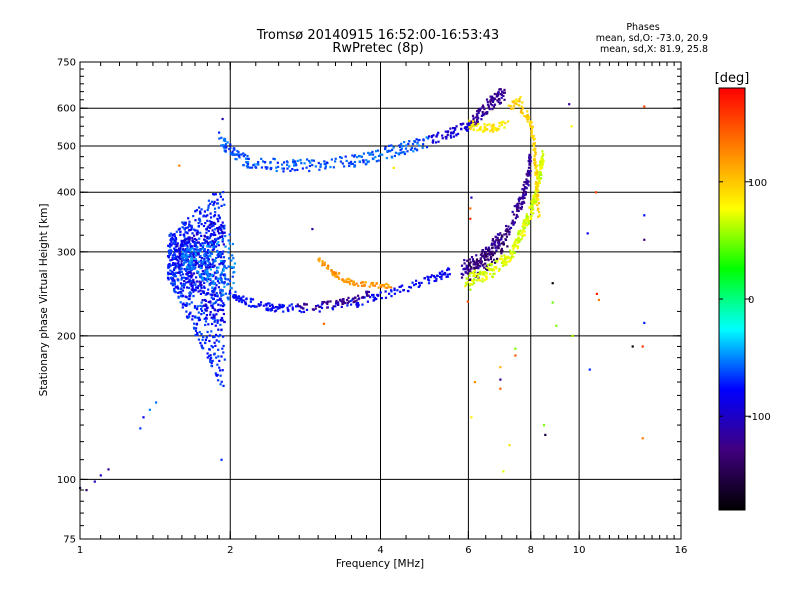 This screenshot has height=600, width=800. What do you see at coordinates (66, 193) in the screenshot?
I see `y-tick-label: 400` at bounding box center [66, 193].